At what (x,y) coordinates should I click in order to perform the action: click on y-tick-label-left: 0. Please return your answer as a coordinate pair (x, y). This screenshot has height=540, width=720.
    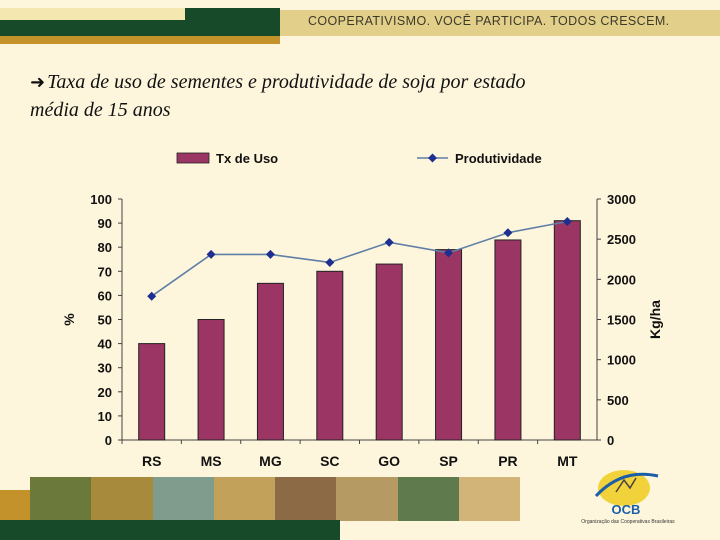
    Looking at the image, I should click on (108, 440).